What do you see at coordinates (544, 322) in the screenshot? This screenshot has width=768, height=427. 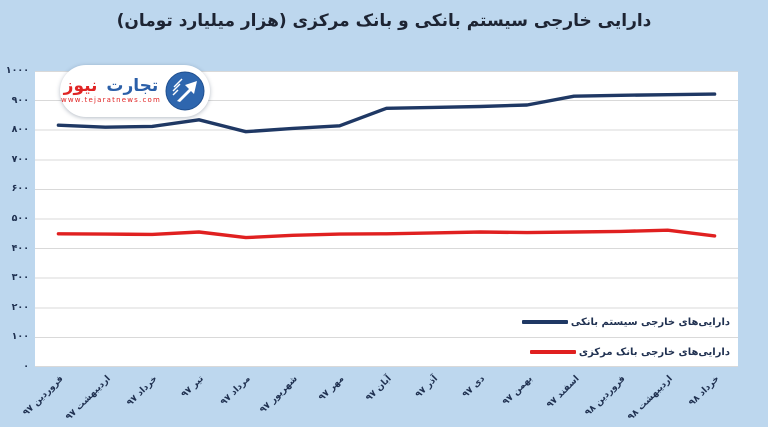 I see `navy-line-swatch-icon` at bounding box center [544, 322].